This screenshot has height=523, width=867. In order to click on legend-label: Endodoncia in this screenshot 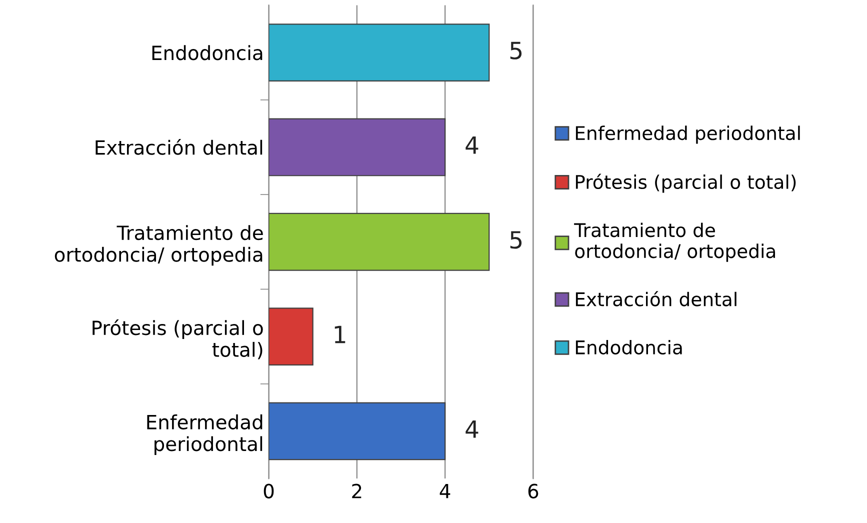, I will do `click(629, 347)`.